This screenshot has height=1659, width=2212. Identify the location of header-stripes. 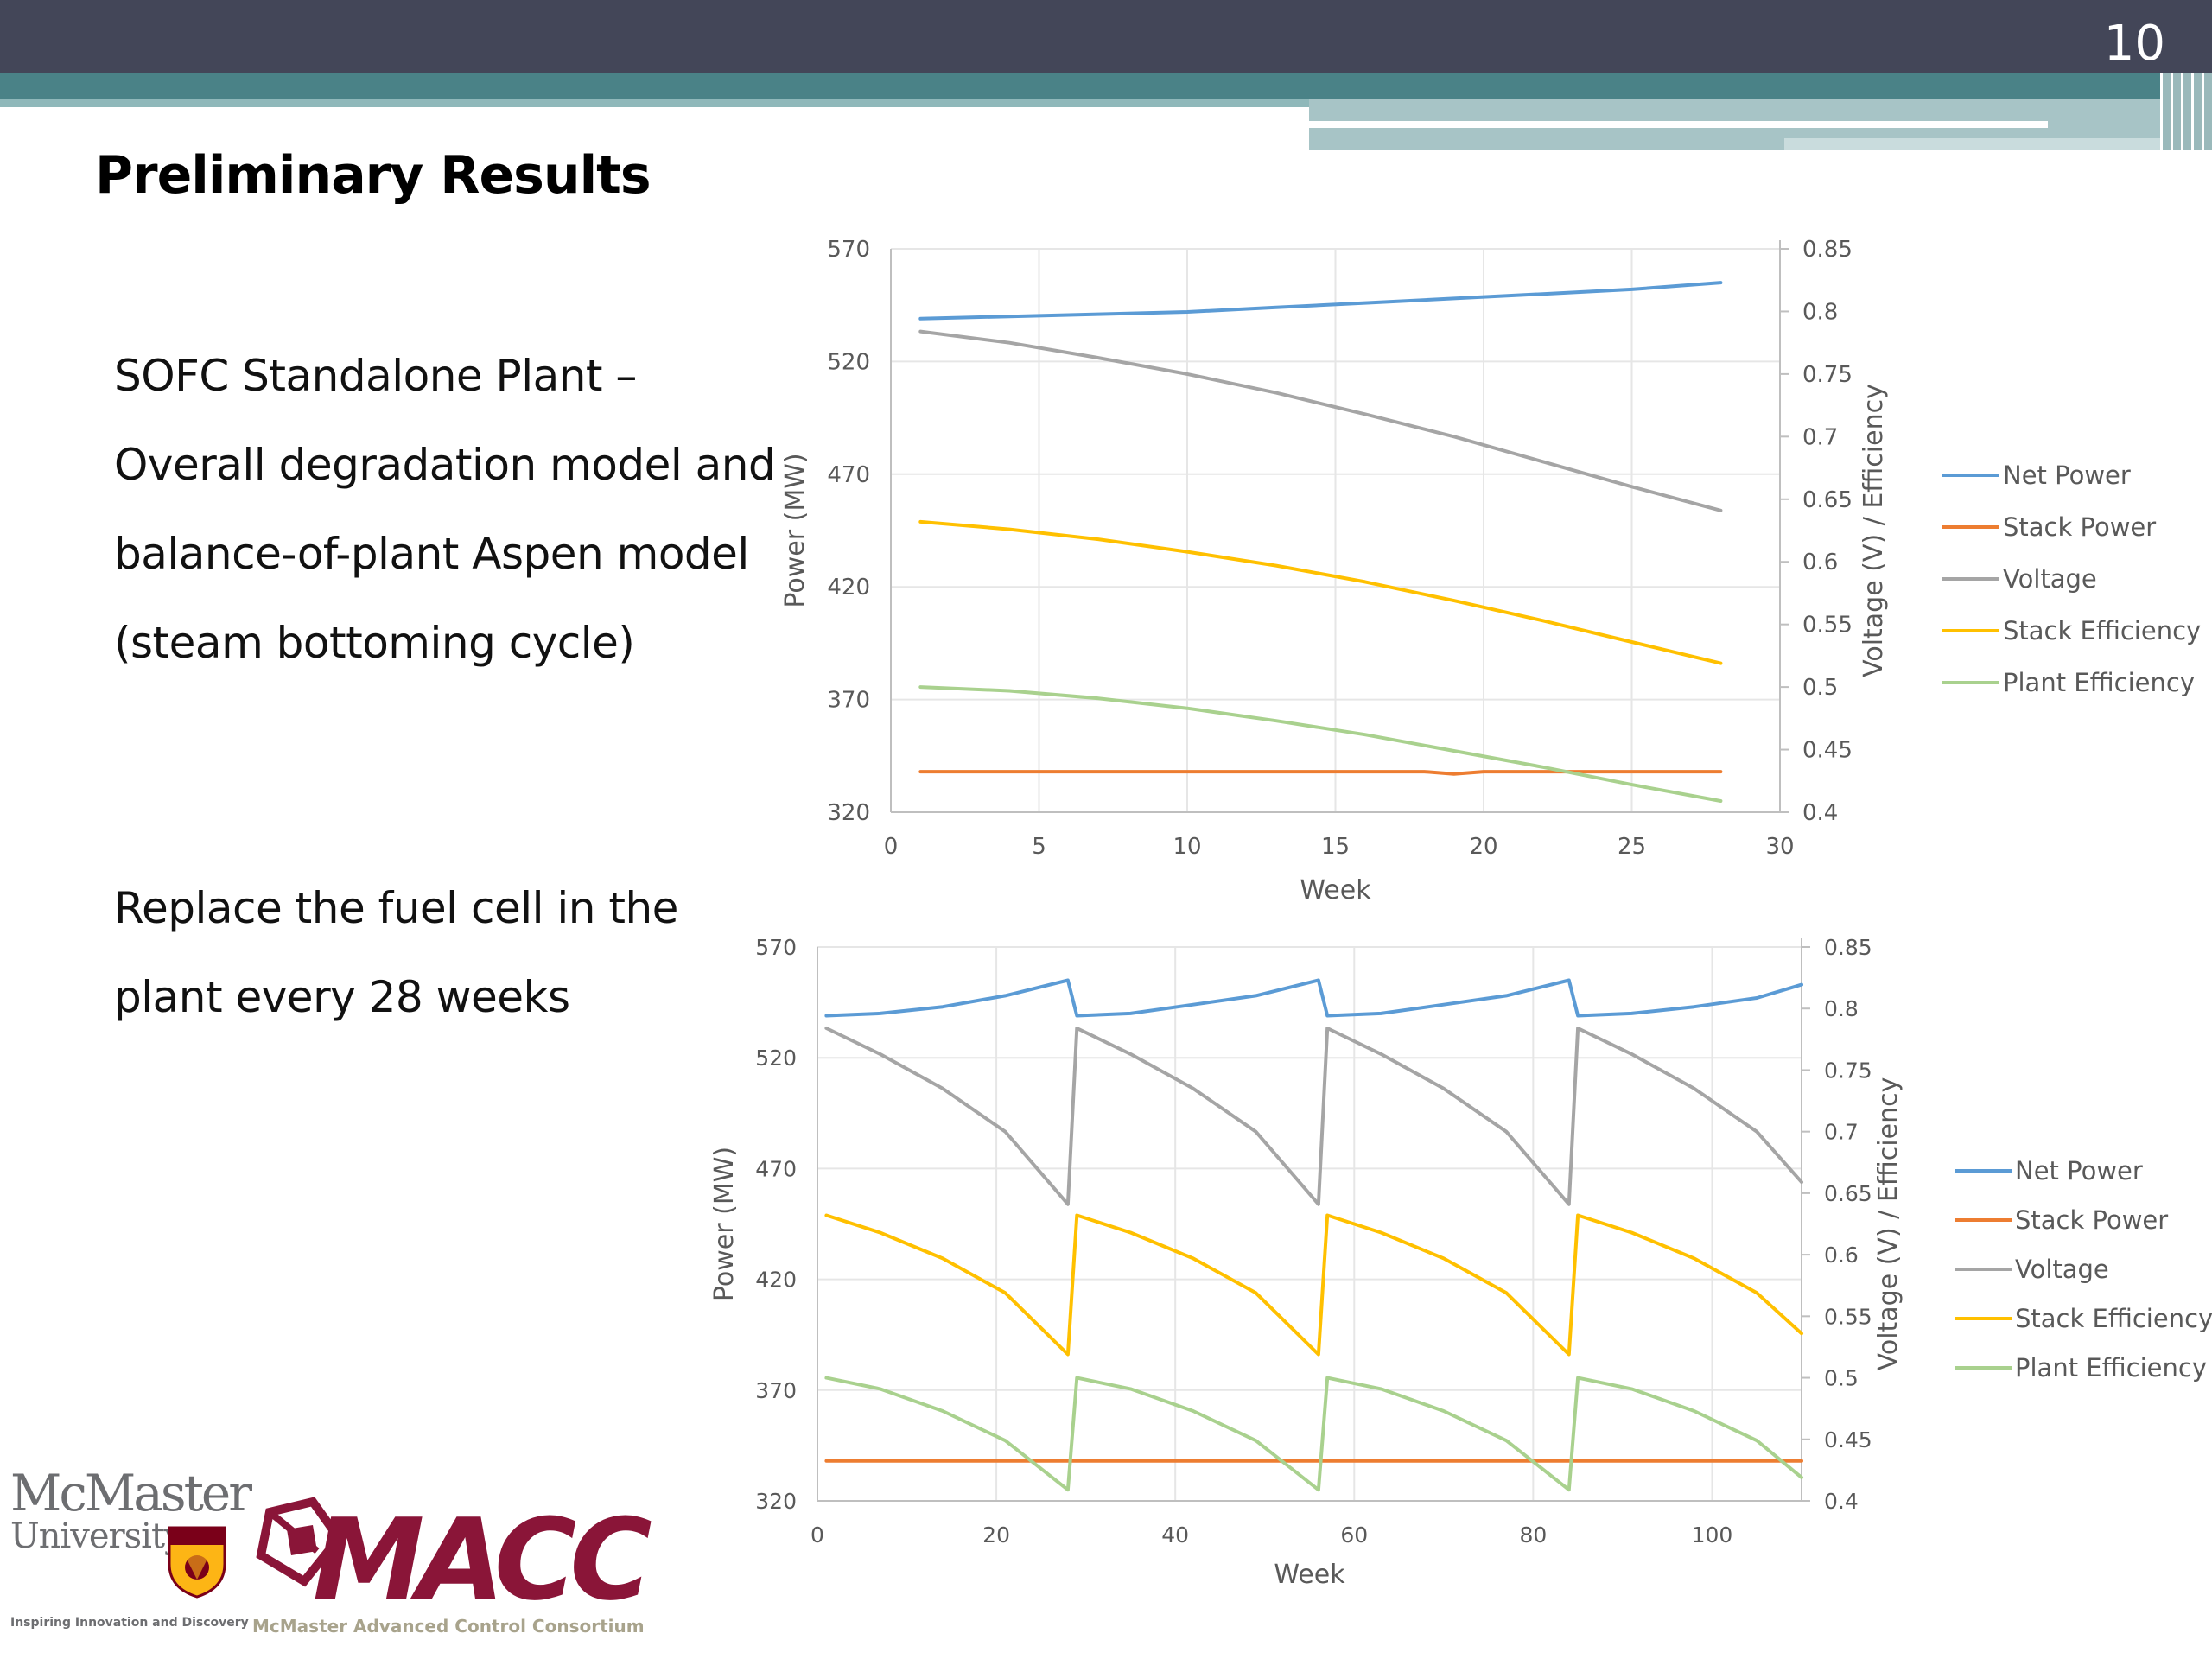
(2186, 111).